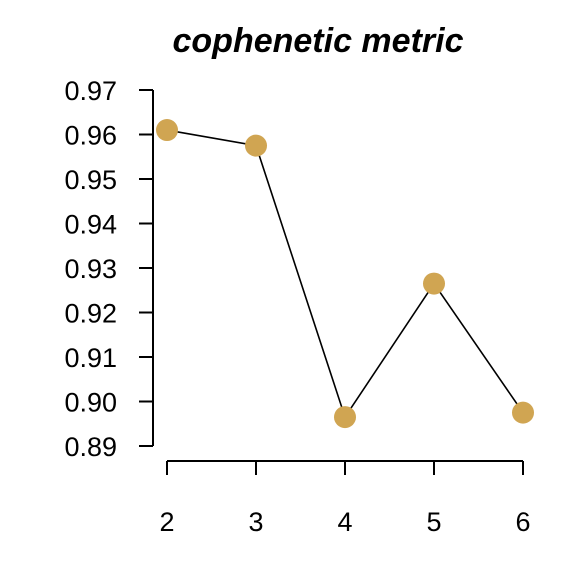 The image size is (576, 576). I want to click on x-tick-label: 5, so click(433, 522).